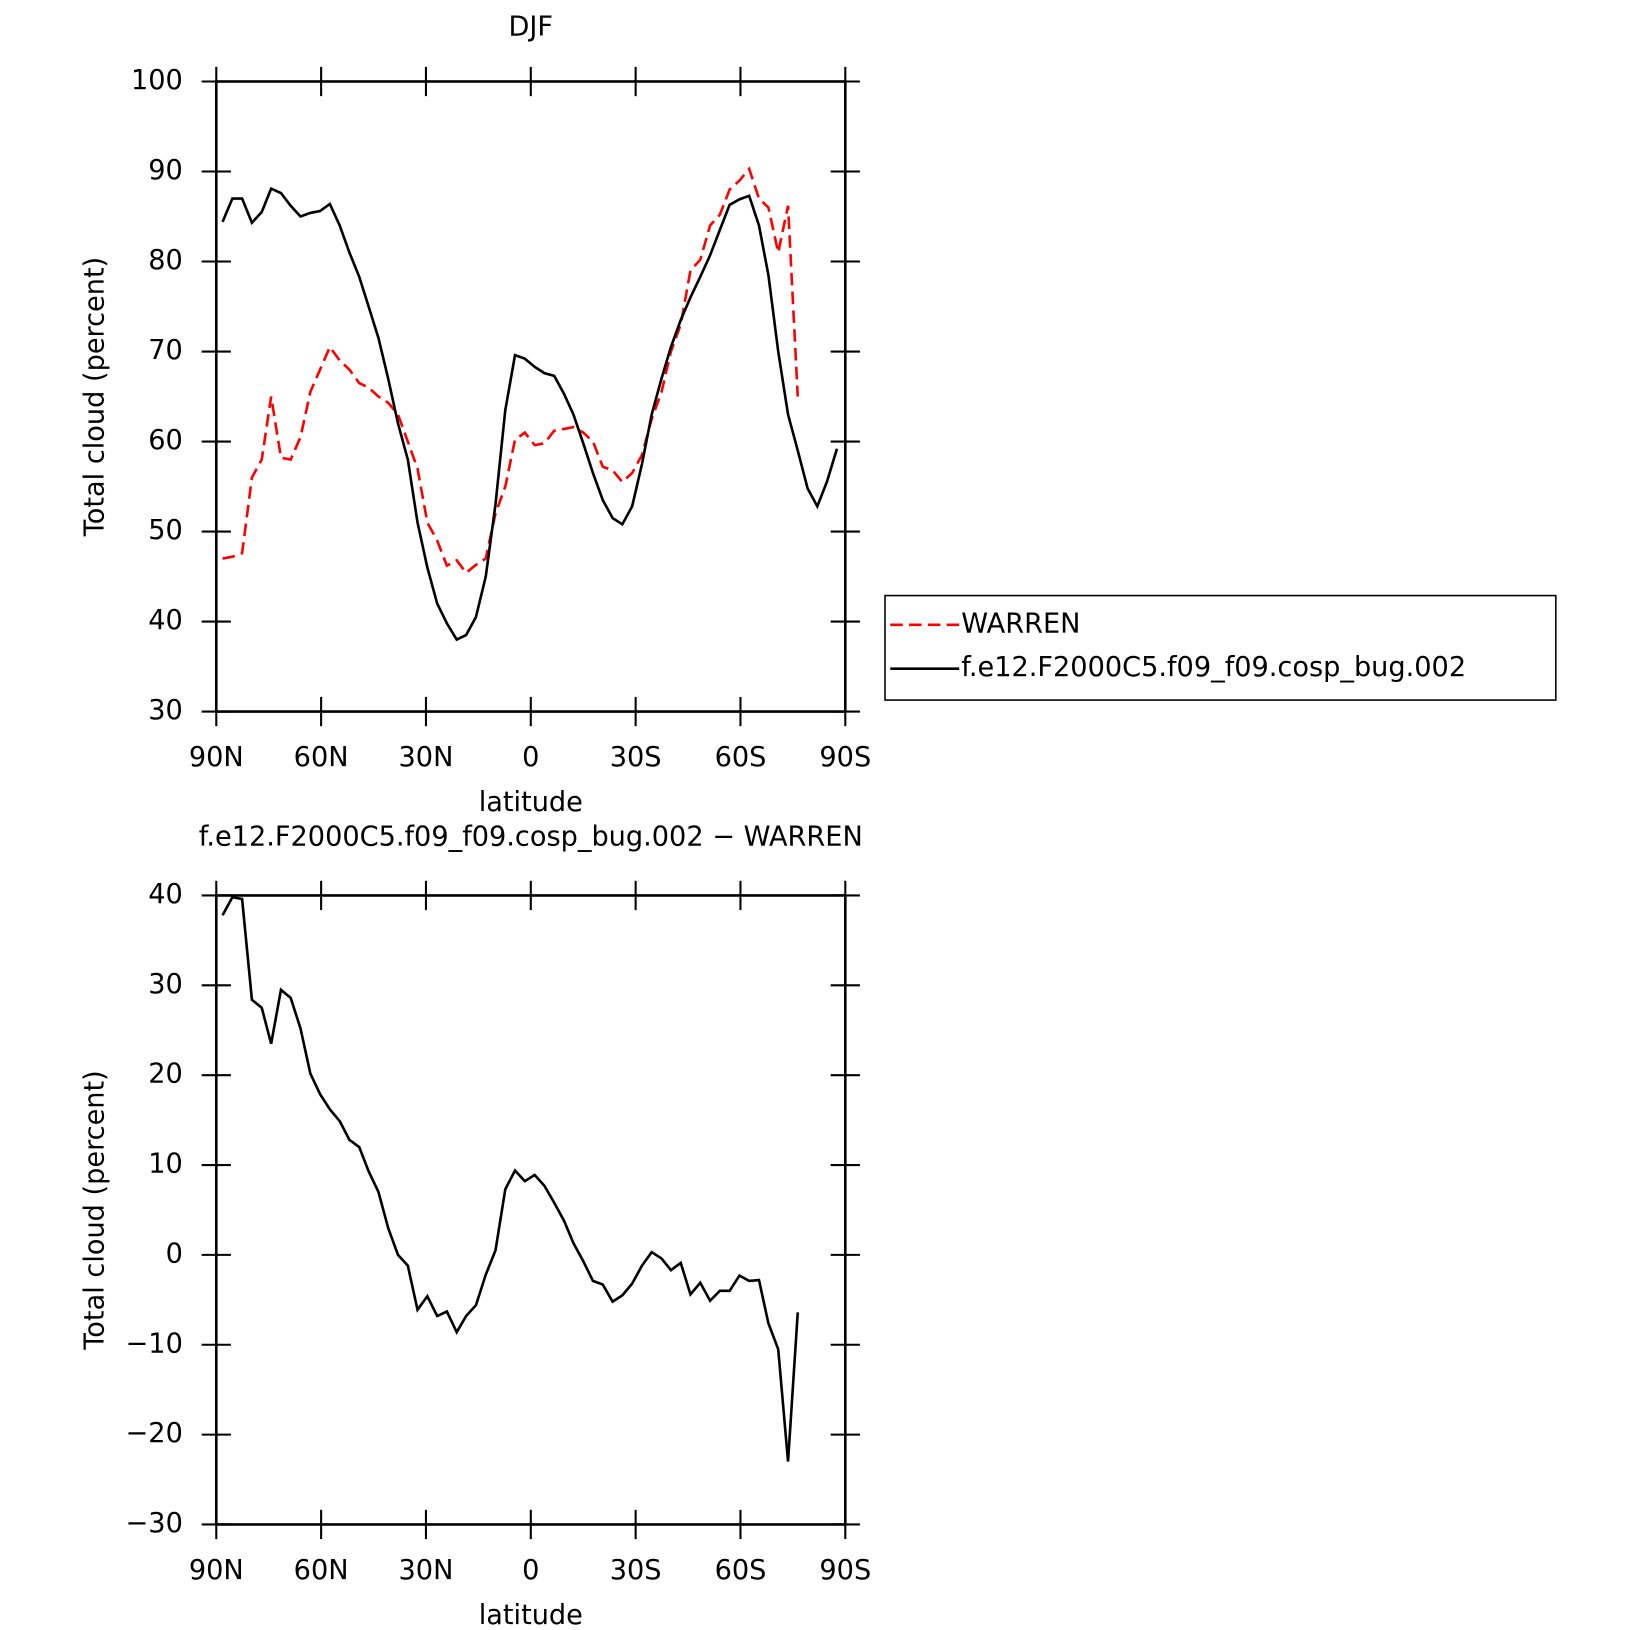 Image resolution: width=1630 pixels, height=1630 pixels. I want to click on y-tick-label: 0, so click(174, 1253).